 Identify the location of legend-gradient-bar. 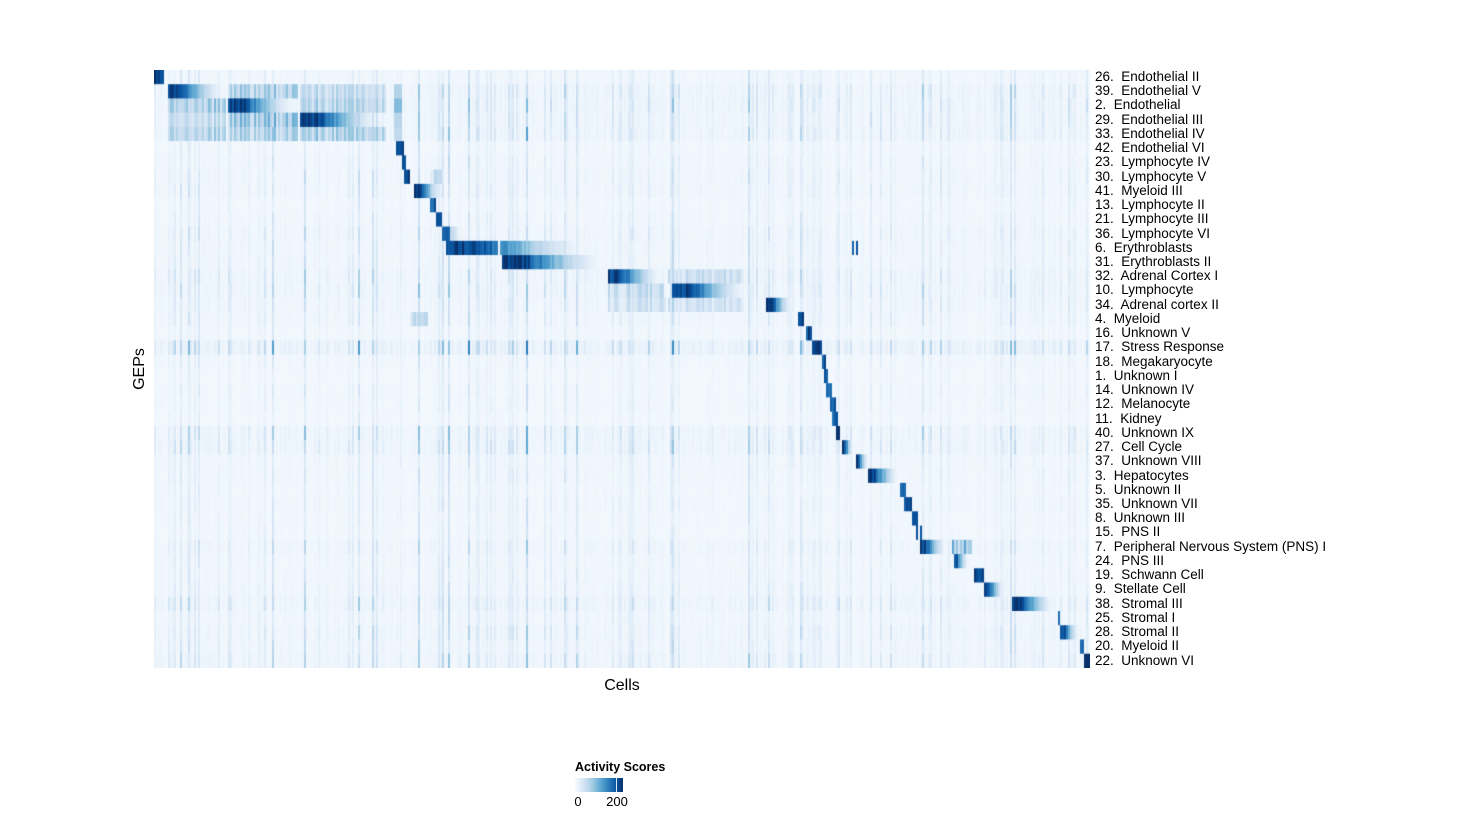
(599, 785).